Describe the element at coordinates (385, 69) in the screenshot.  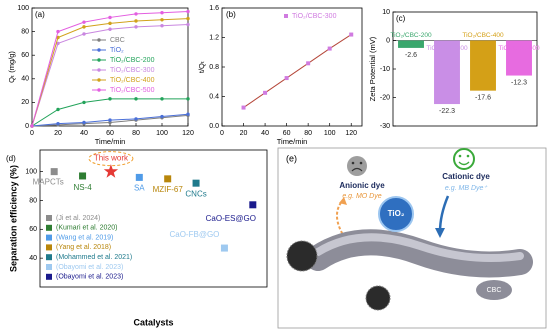
I see `y-tick-label: -10` at that location.